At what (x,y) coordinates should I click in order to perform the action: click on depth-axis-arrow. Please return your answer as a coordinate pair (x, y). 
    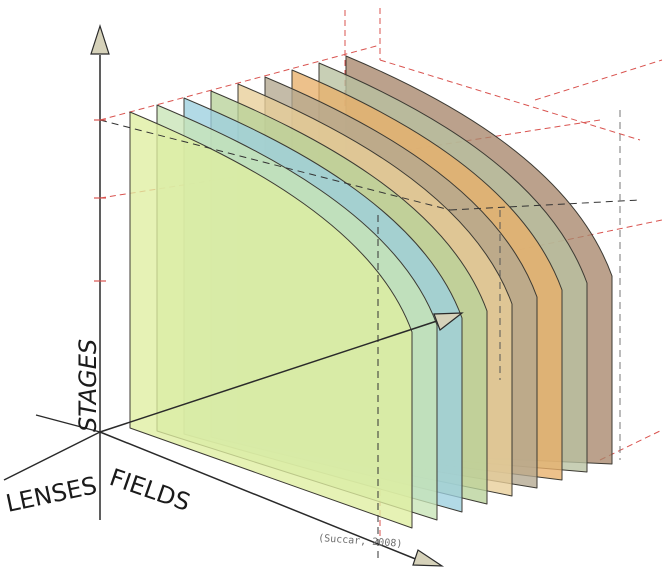
    Looking at the image, I should click on (448, 321).